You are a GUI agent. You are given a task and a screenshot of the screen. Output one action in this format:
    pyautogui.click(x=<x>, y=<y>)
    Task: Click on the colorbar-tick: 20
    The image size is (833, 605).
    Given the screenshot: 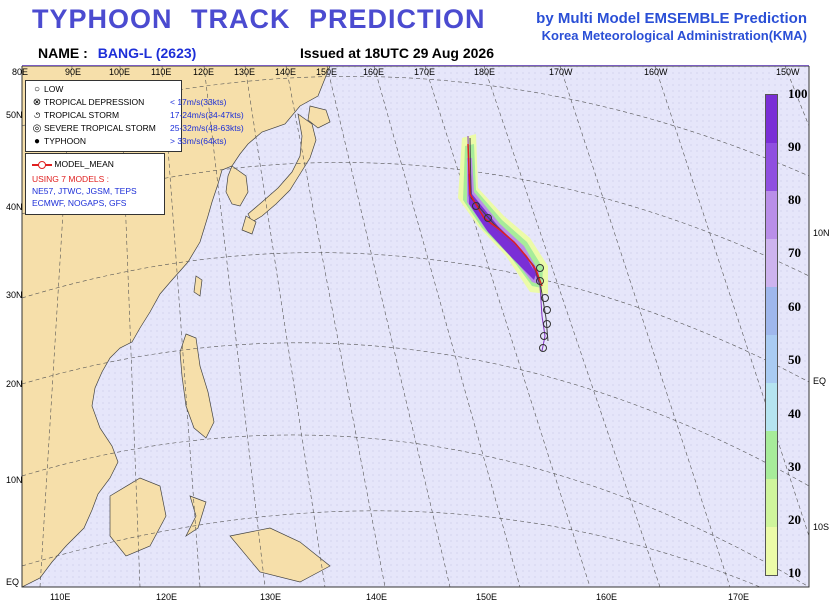 What is the action you would take?
    pyautogui.click(x=794, y=519)
    